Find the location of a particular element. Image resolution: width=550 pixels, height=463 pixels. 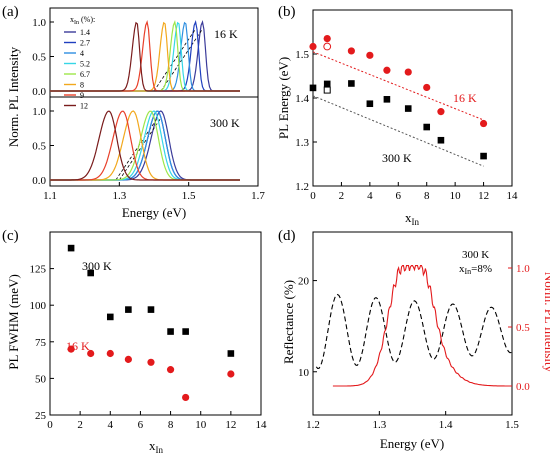

reflectance-curve is located at coordinates (413, 331).